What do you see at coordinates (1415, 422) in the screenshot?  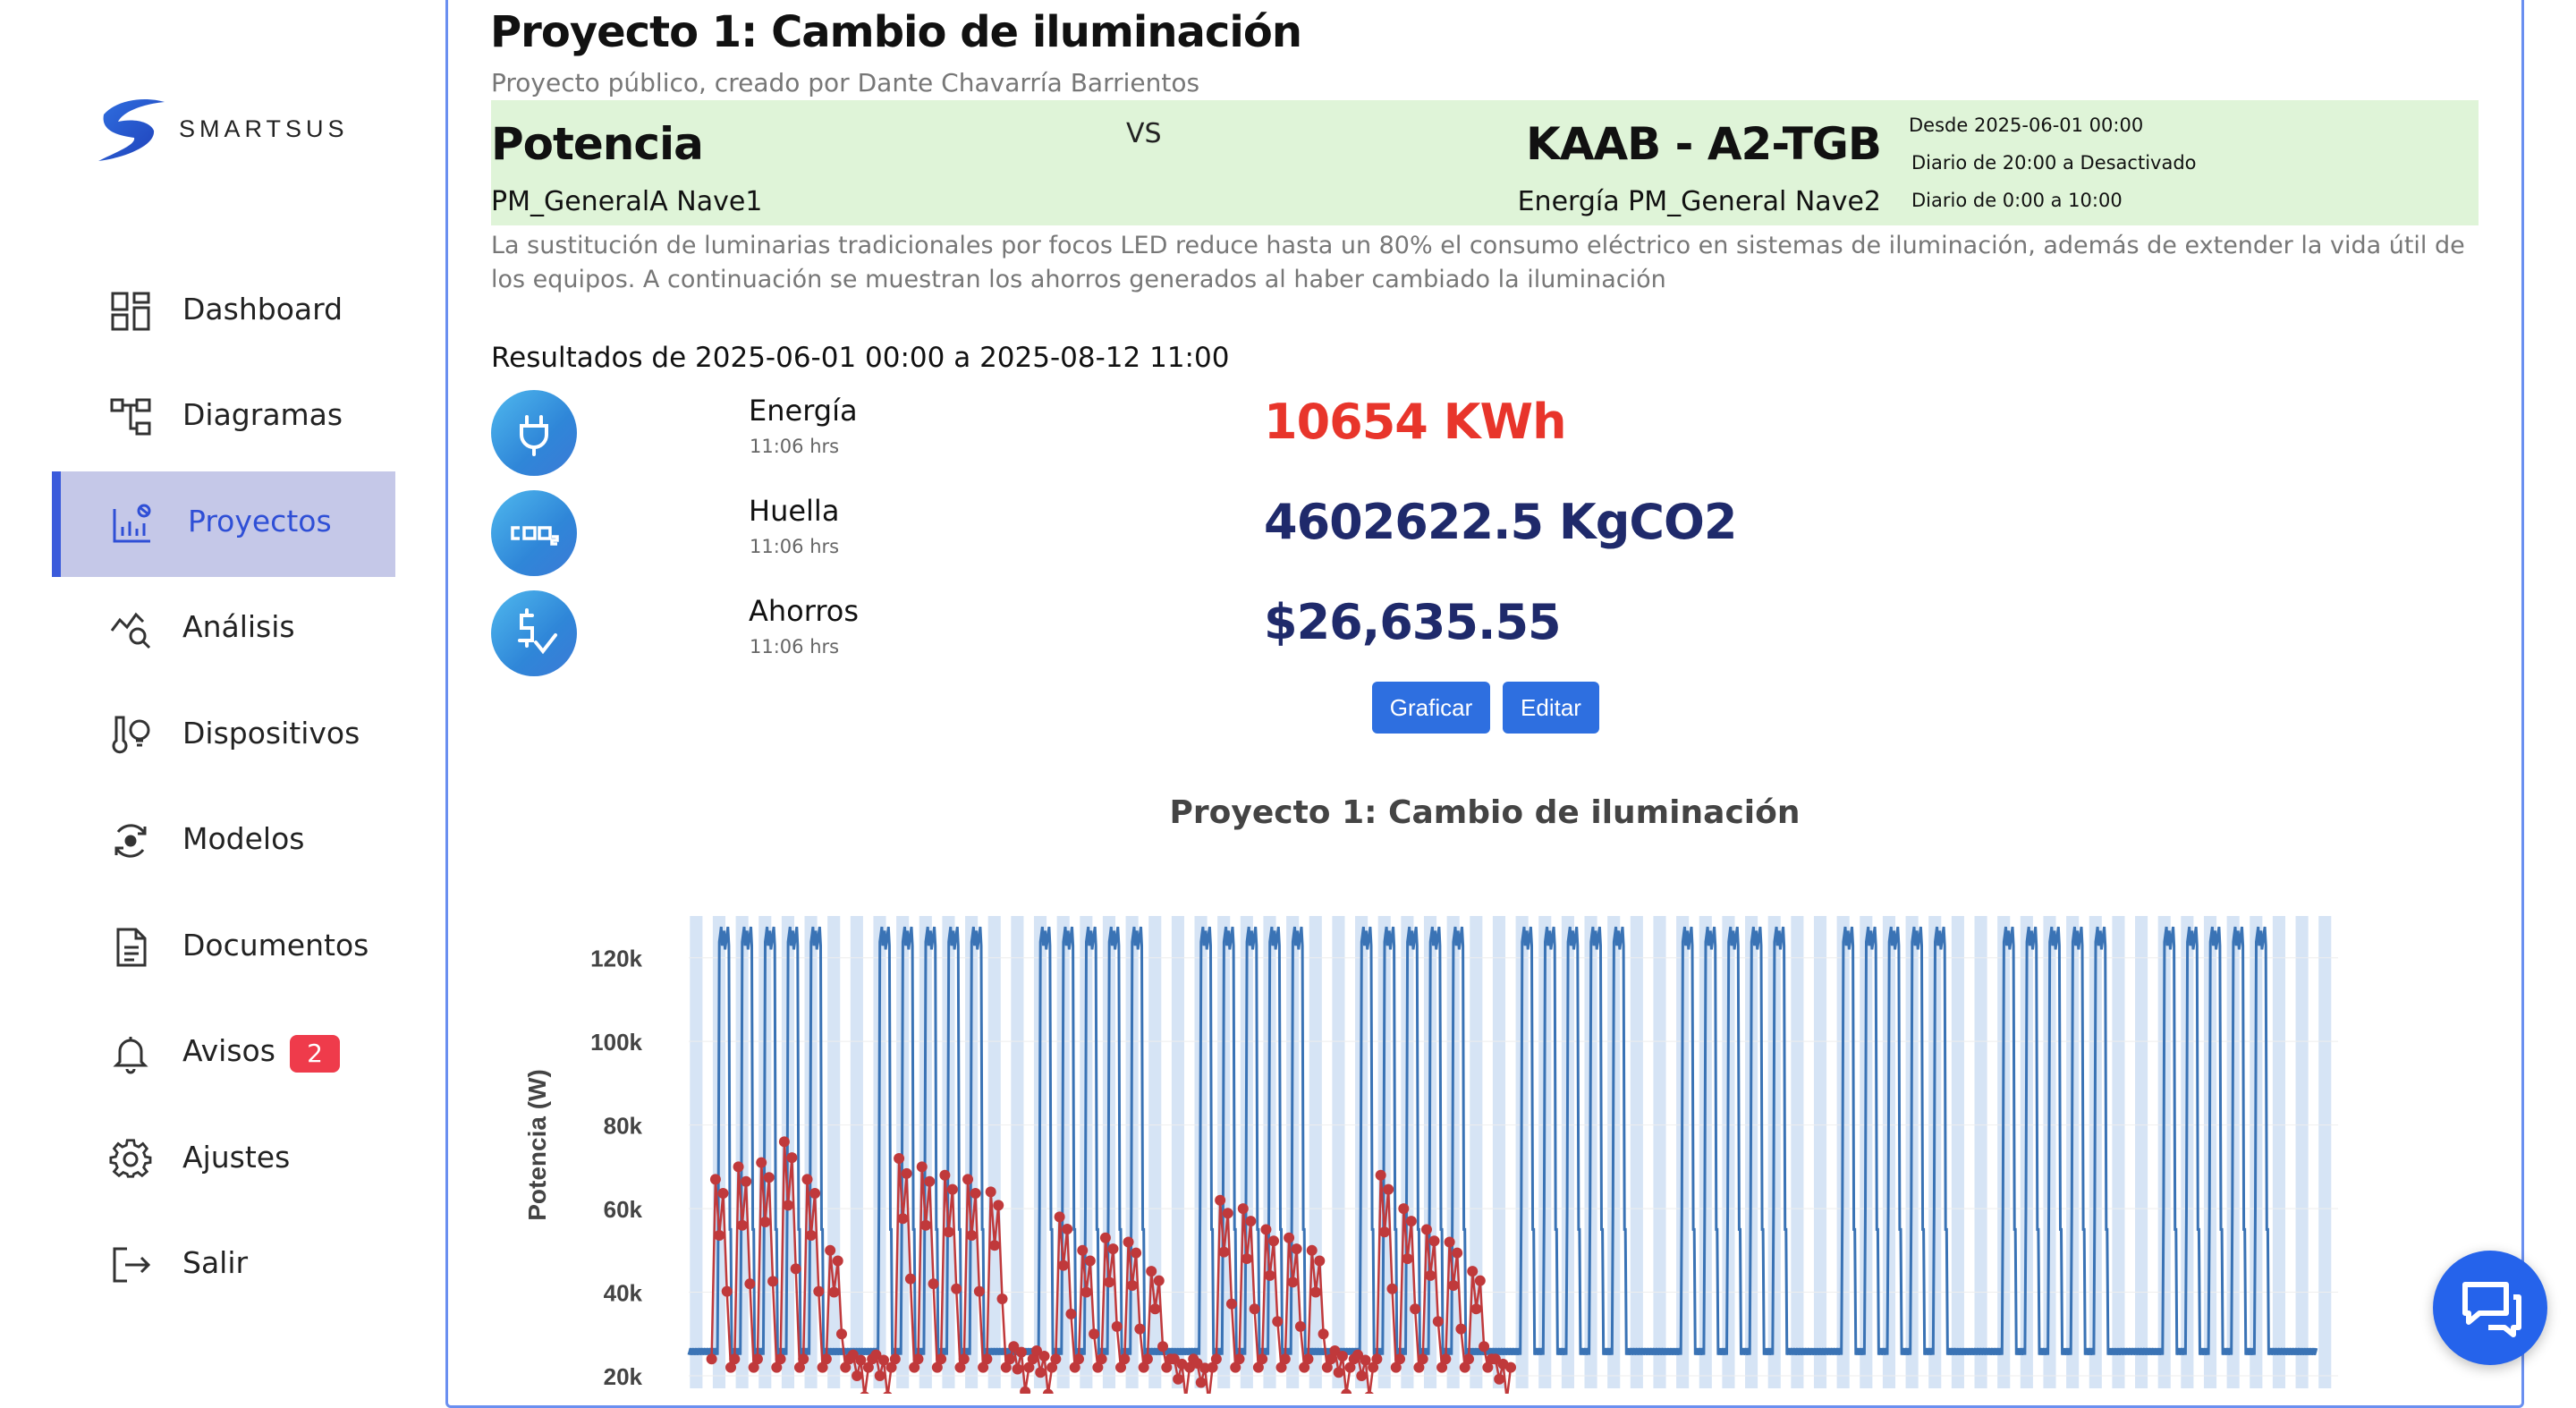 I see `metric-energy-value: 10654 KWh` at bounding box center [1415, 422].